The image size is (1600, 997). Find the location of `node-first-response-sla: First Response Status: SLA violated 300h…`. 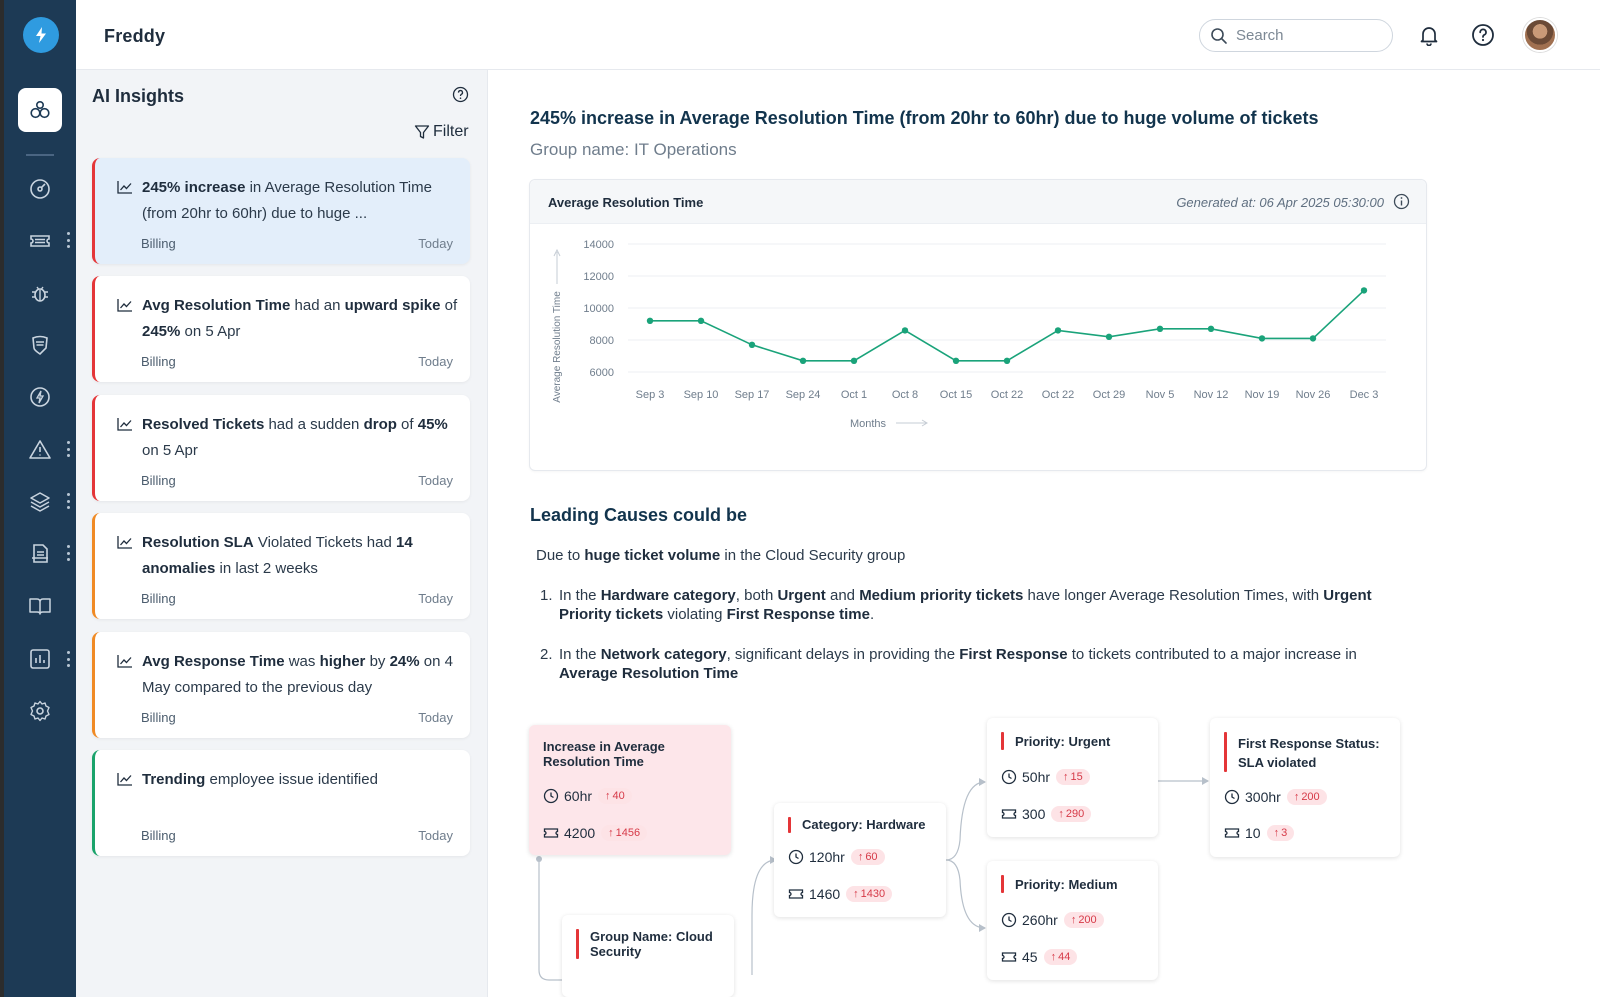

node-first-response-sla: First Response Status: SLA violated 300h… is located at coordinates (1305, 787).